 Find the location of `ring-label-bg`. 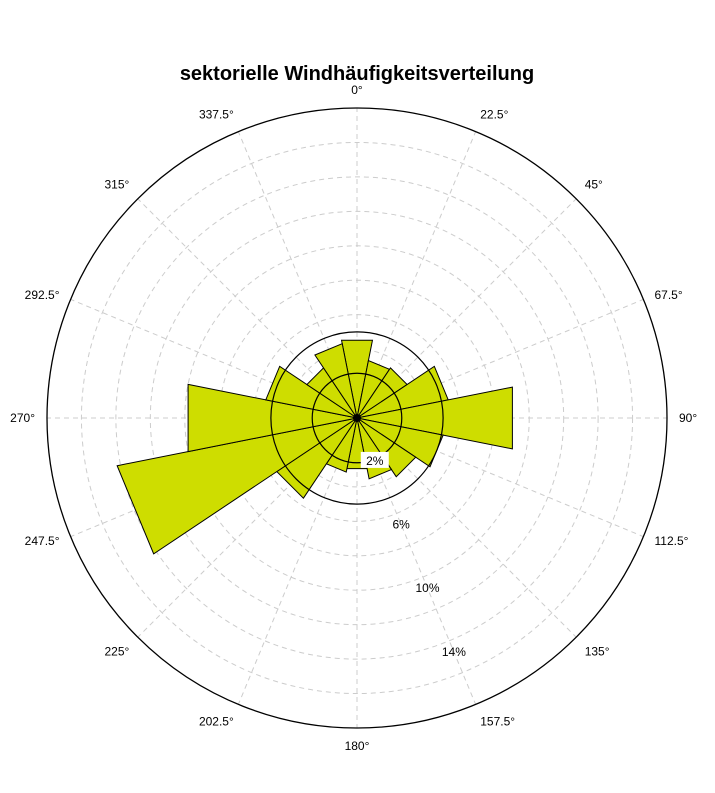

ring-label-bg is located at coordinates (374, 459).